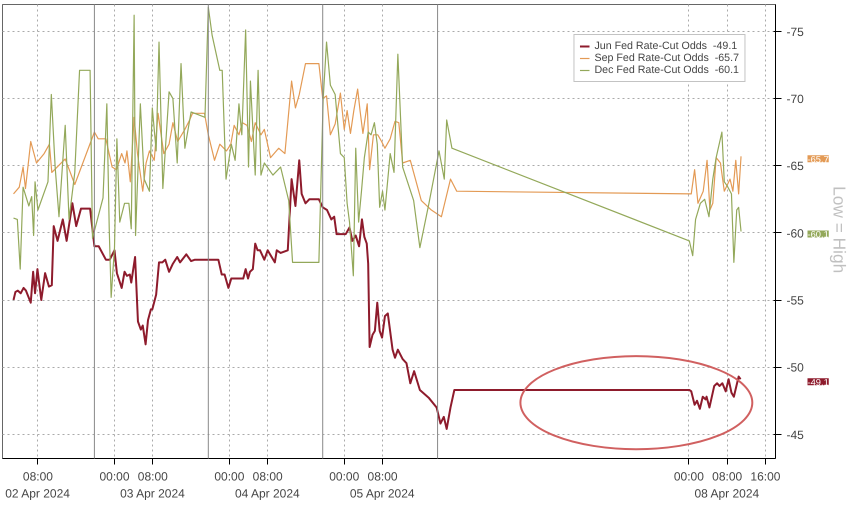 This screenshot has height=513, width=848. Describe the element at coordinates (795, 435) in the screenshot. I see `y-tick-label: -45` at that location.